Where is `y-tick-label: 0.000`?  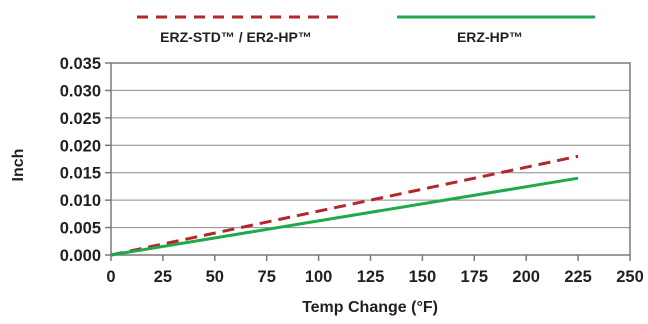 y-tick-label: 0.000 is located at coordinates (80, 256).